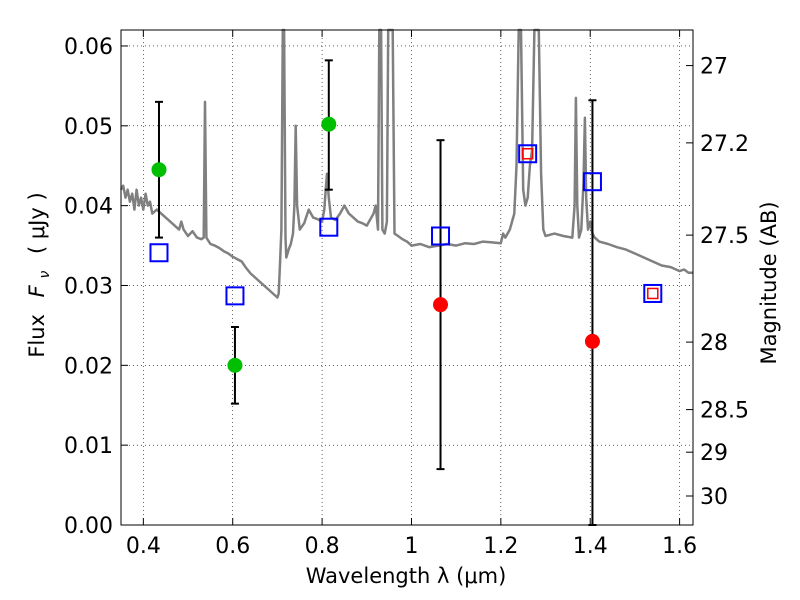 Image resolution: width=800 pixels, height=600 pixels. I want to click on y2-axis-label: Magnitude (AB), so click(769, 282).